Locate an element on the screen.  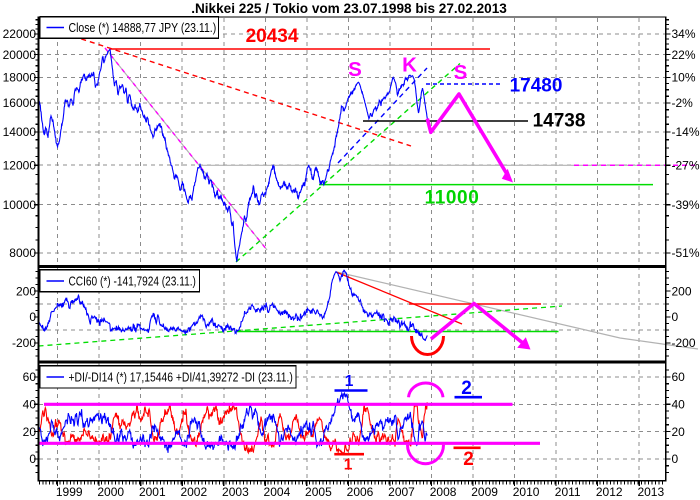
svg-text: 2007 is located at coordinates (401, 492).